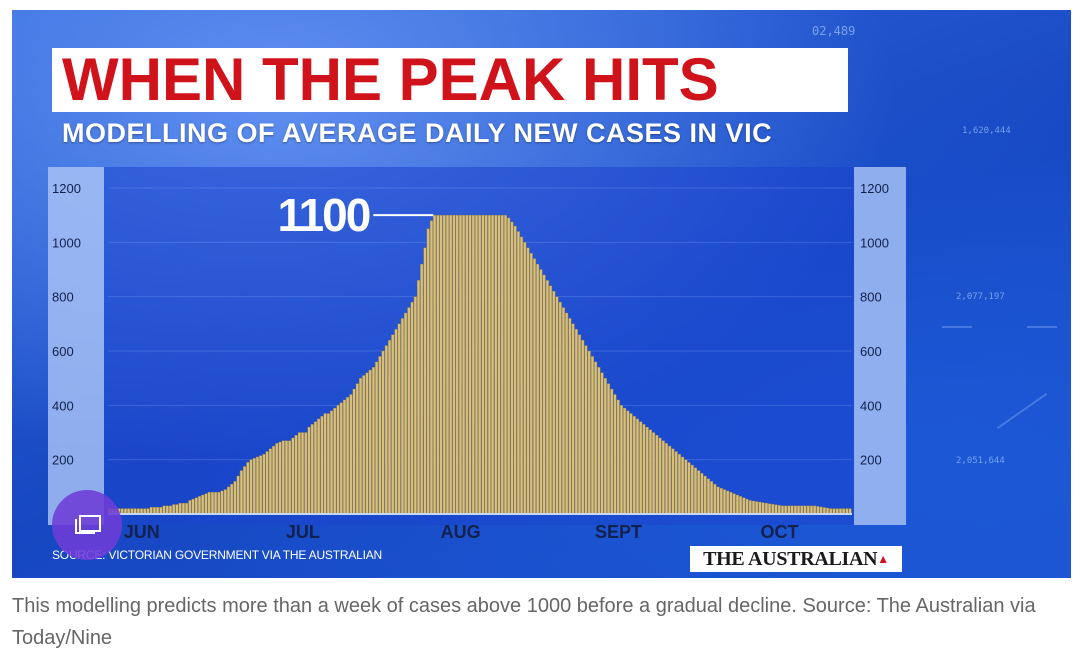 This screenshot has height=658, width=1080. I want to click on y-tick-label-left: 1200, so click(66, 188).